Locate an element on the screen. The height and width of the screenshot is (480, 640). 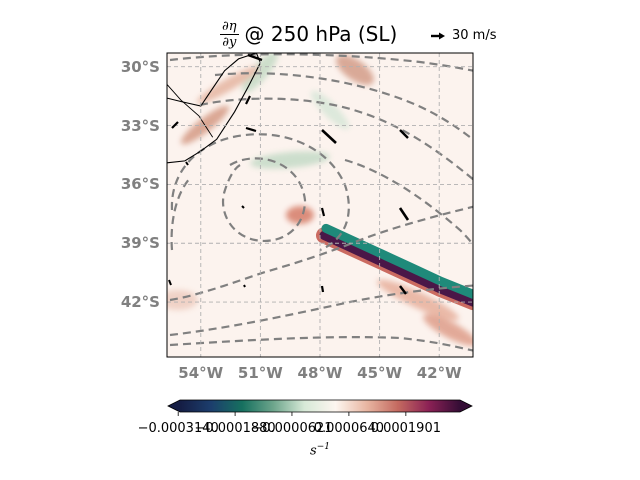
lon-tick-label: 51°W is located at coordinates (260, 373).